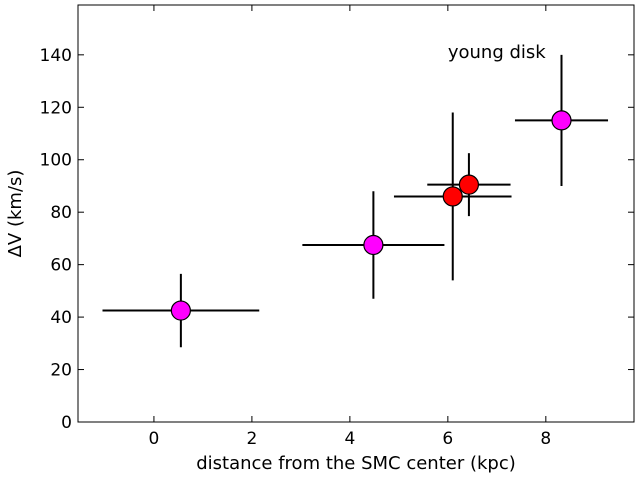 The height and width of the screenshot is (480, 640). Describe the element at coordinates (61, 318) in the screenshot. I see `y-tick-label: 40` at that location.